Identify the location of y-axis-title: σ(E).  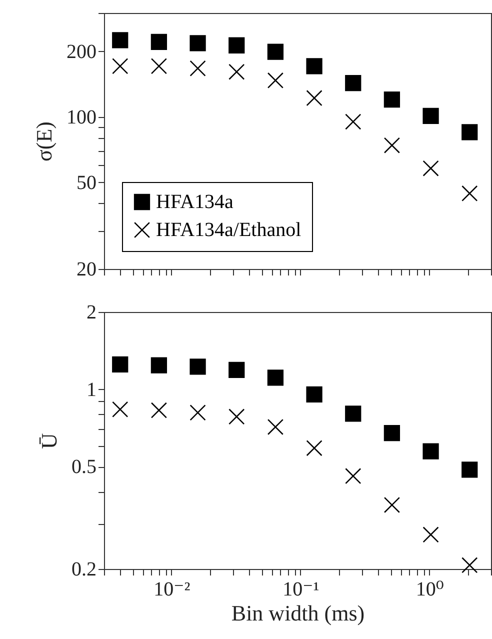
(44, 142).